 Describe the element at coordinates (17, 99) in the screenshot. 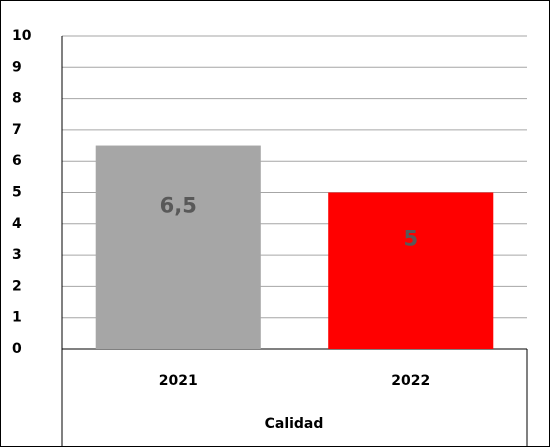

I see `y-tick-label: 8` at that location.